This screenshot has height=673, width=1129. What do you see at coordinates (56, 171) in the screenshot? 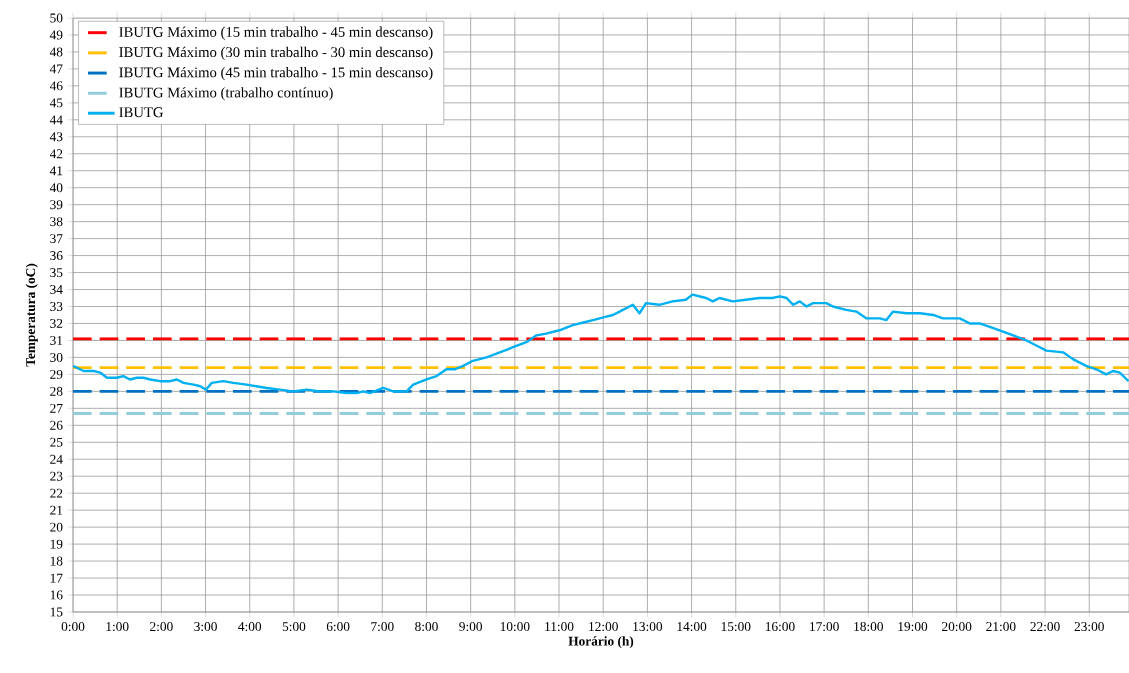
I see `y-tick-label: 41` at bounding box center [56, 171].